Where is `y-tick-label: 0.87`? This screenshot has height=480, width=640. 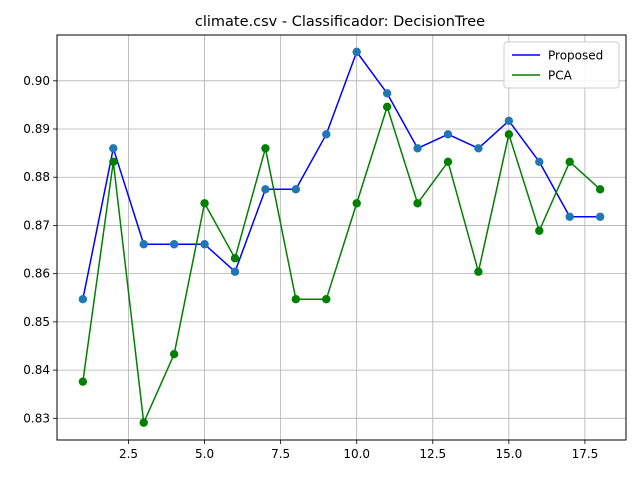
y-tick-label: 0.87 is located at coordinates (36, 225).